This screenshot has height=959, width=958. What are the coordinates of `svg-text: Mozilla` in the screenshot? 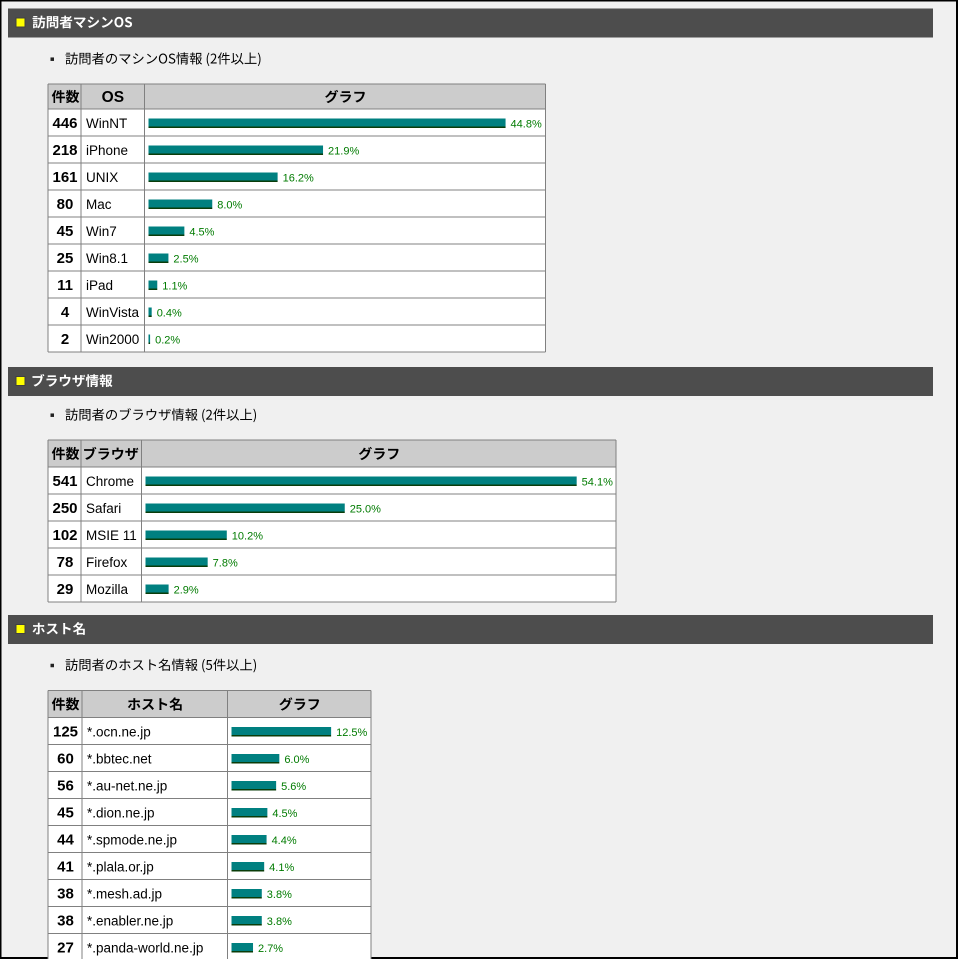 It's located at (107, 589).